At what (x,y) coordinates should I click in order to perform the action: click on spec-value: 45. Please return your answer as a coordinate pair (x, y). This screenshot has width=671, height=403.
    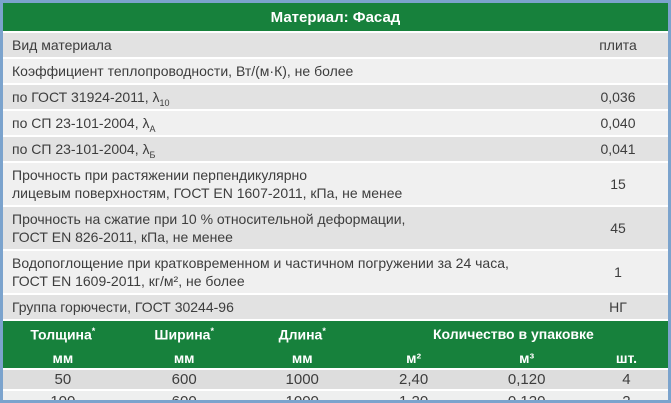
    Looking at the image, I should click on (618, 228).